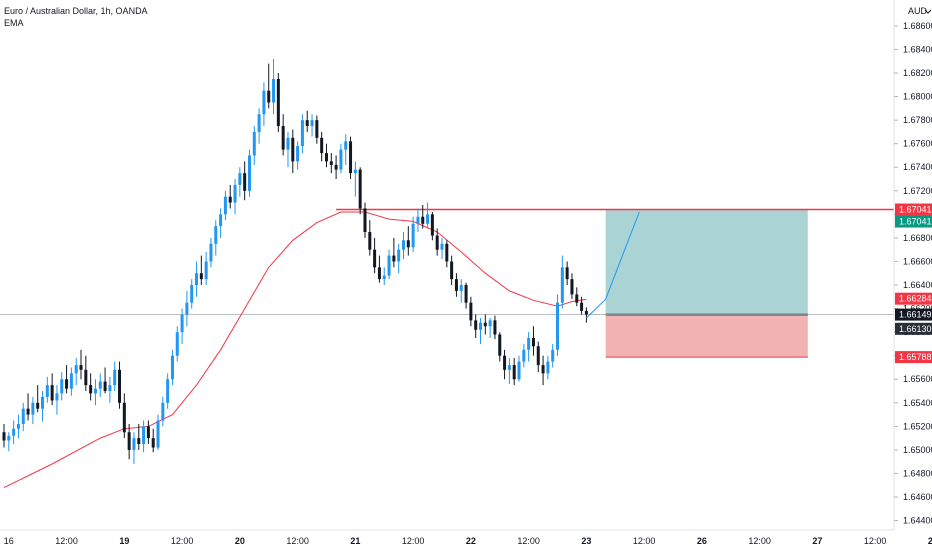 The image size is (932, 550). What do you see at coordinates (817, 541) in the screenshot?
I see `x-tick-label: 27` at bounding box center [817, 541].